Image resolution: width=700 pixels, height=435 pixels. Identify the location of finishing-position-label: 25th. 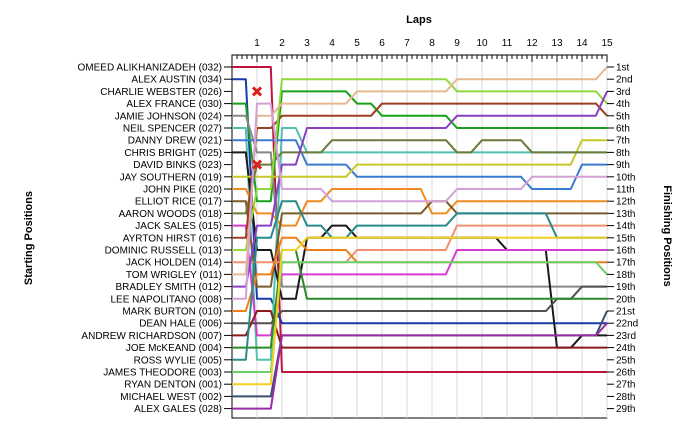
(625, 360).